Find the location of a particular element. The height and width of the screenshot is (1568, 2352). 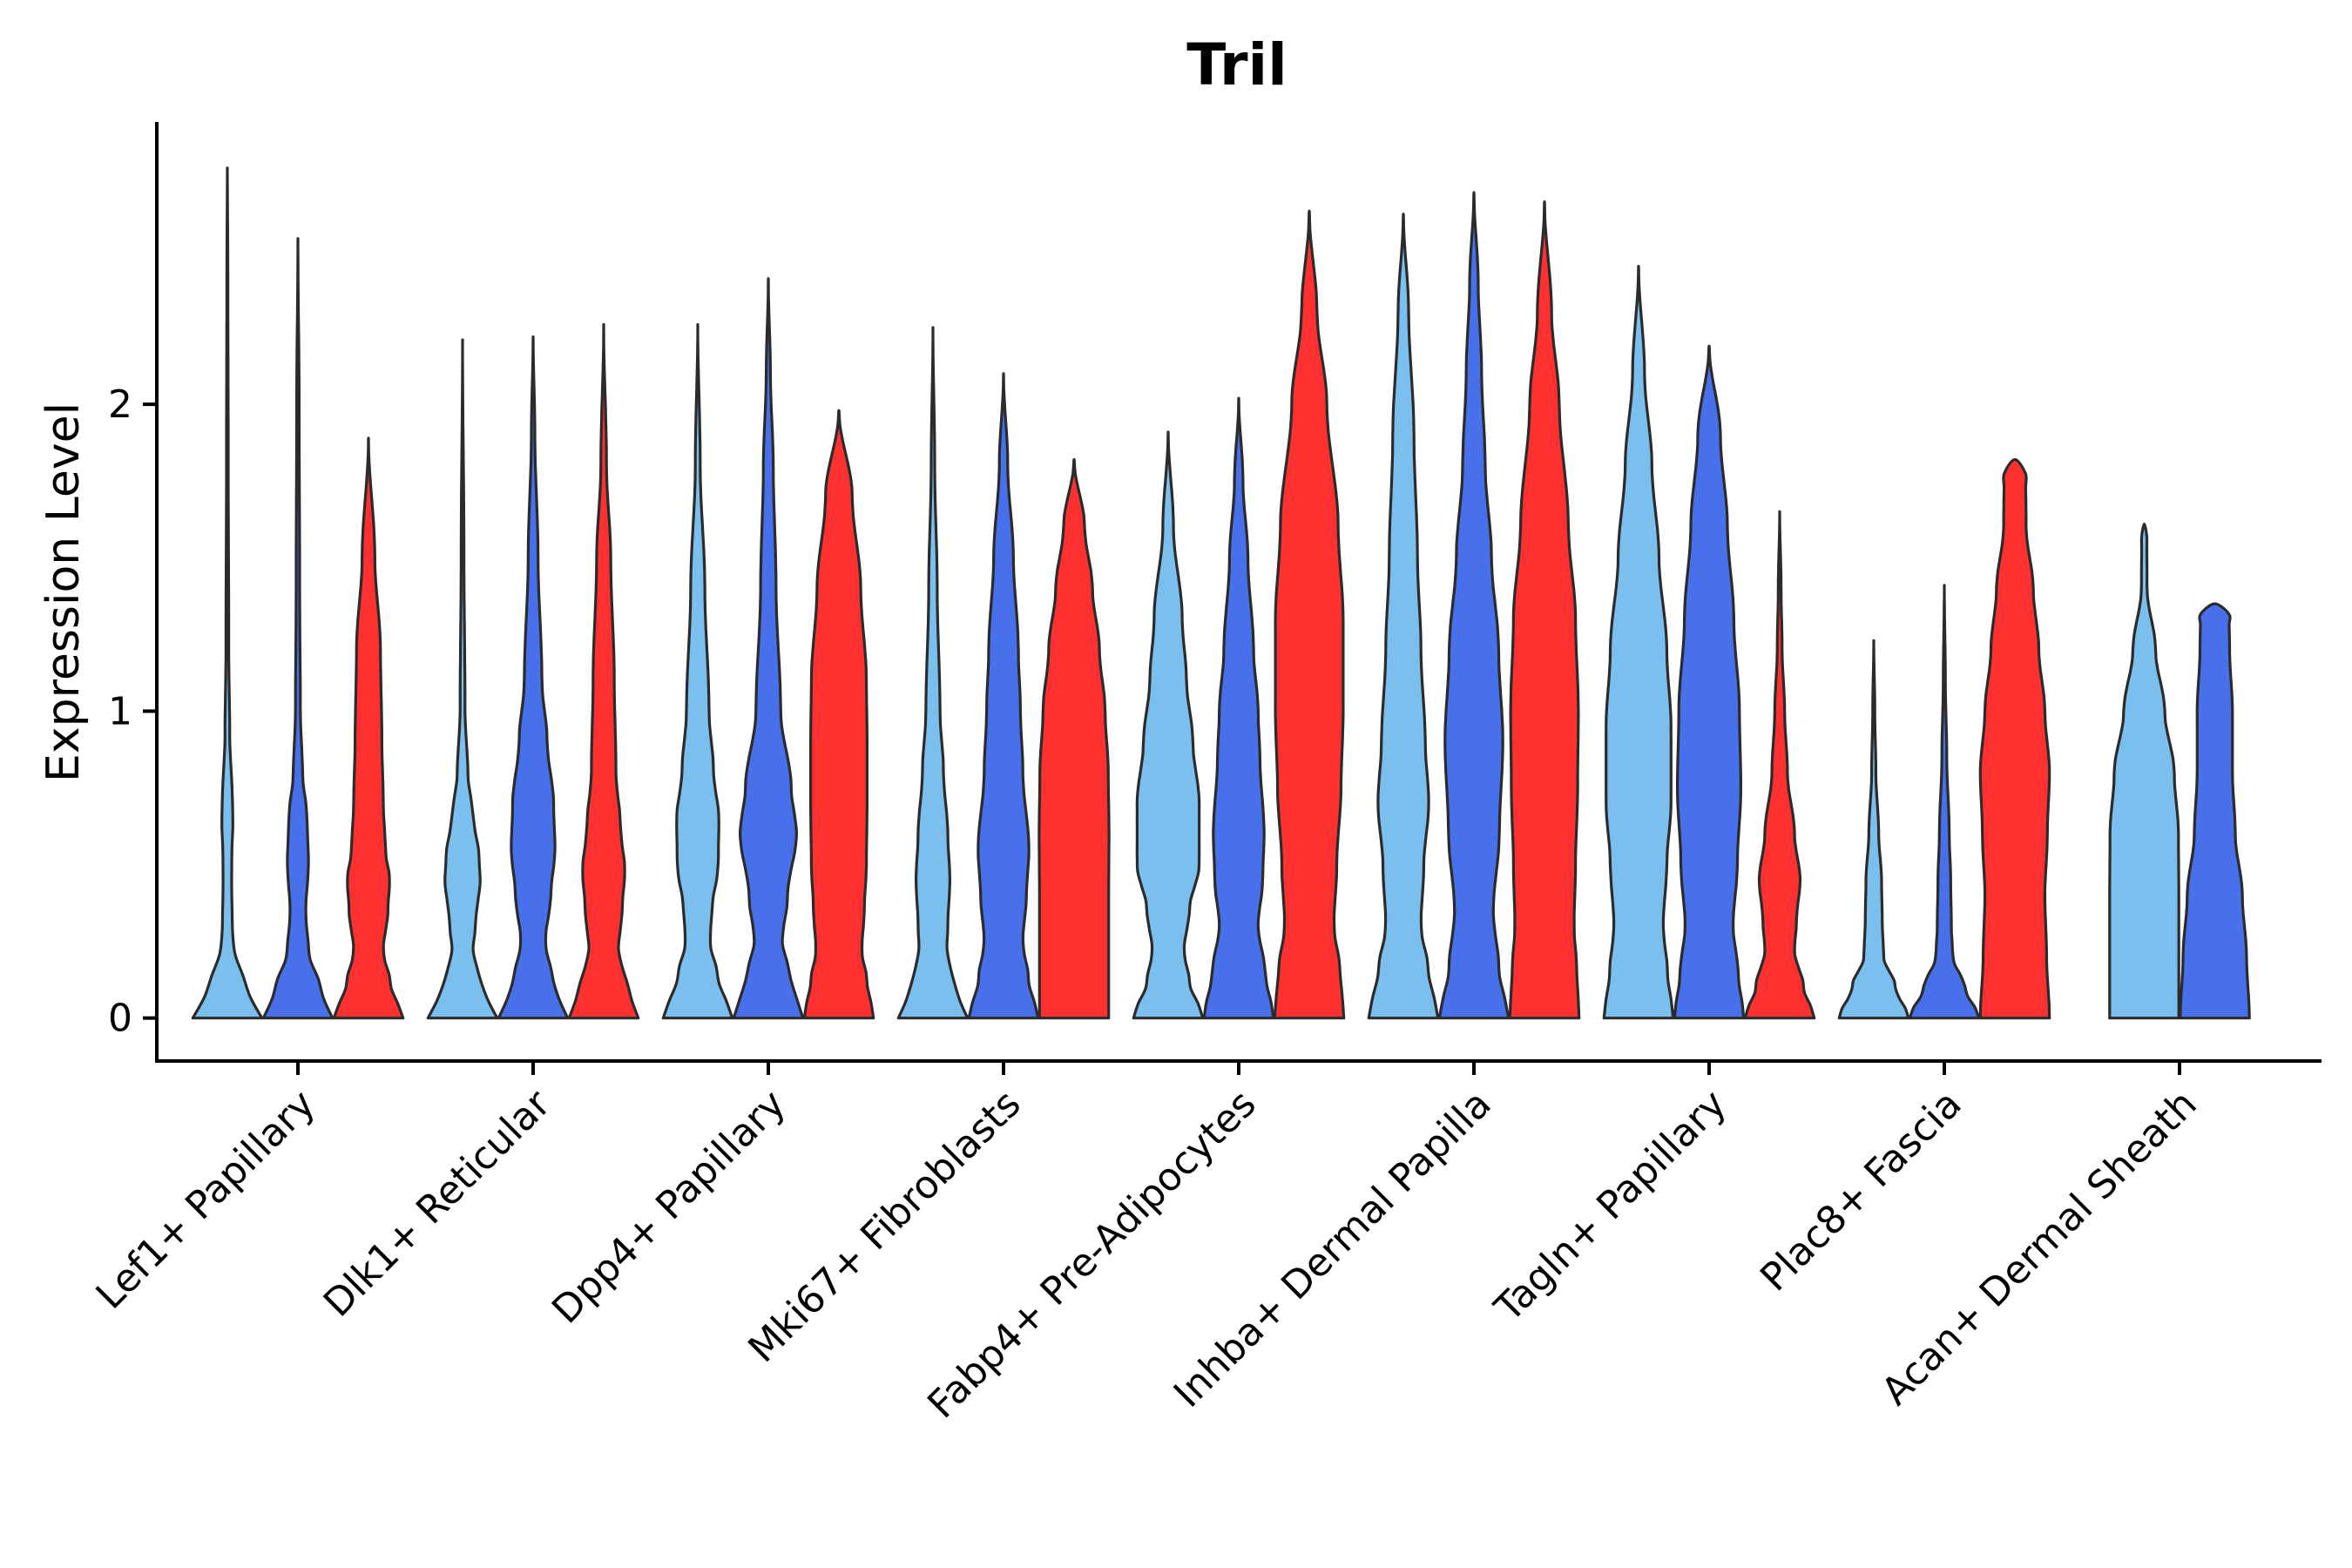

y-axis-label: Expression Level is located at coordinates (64, 592).